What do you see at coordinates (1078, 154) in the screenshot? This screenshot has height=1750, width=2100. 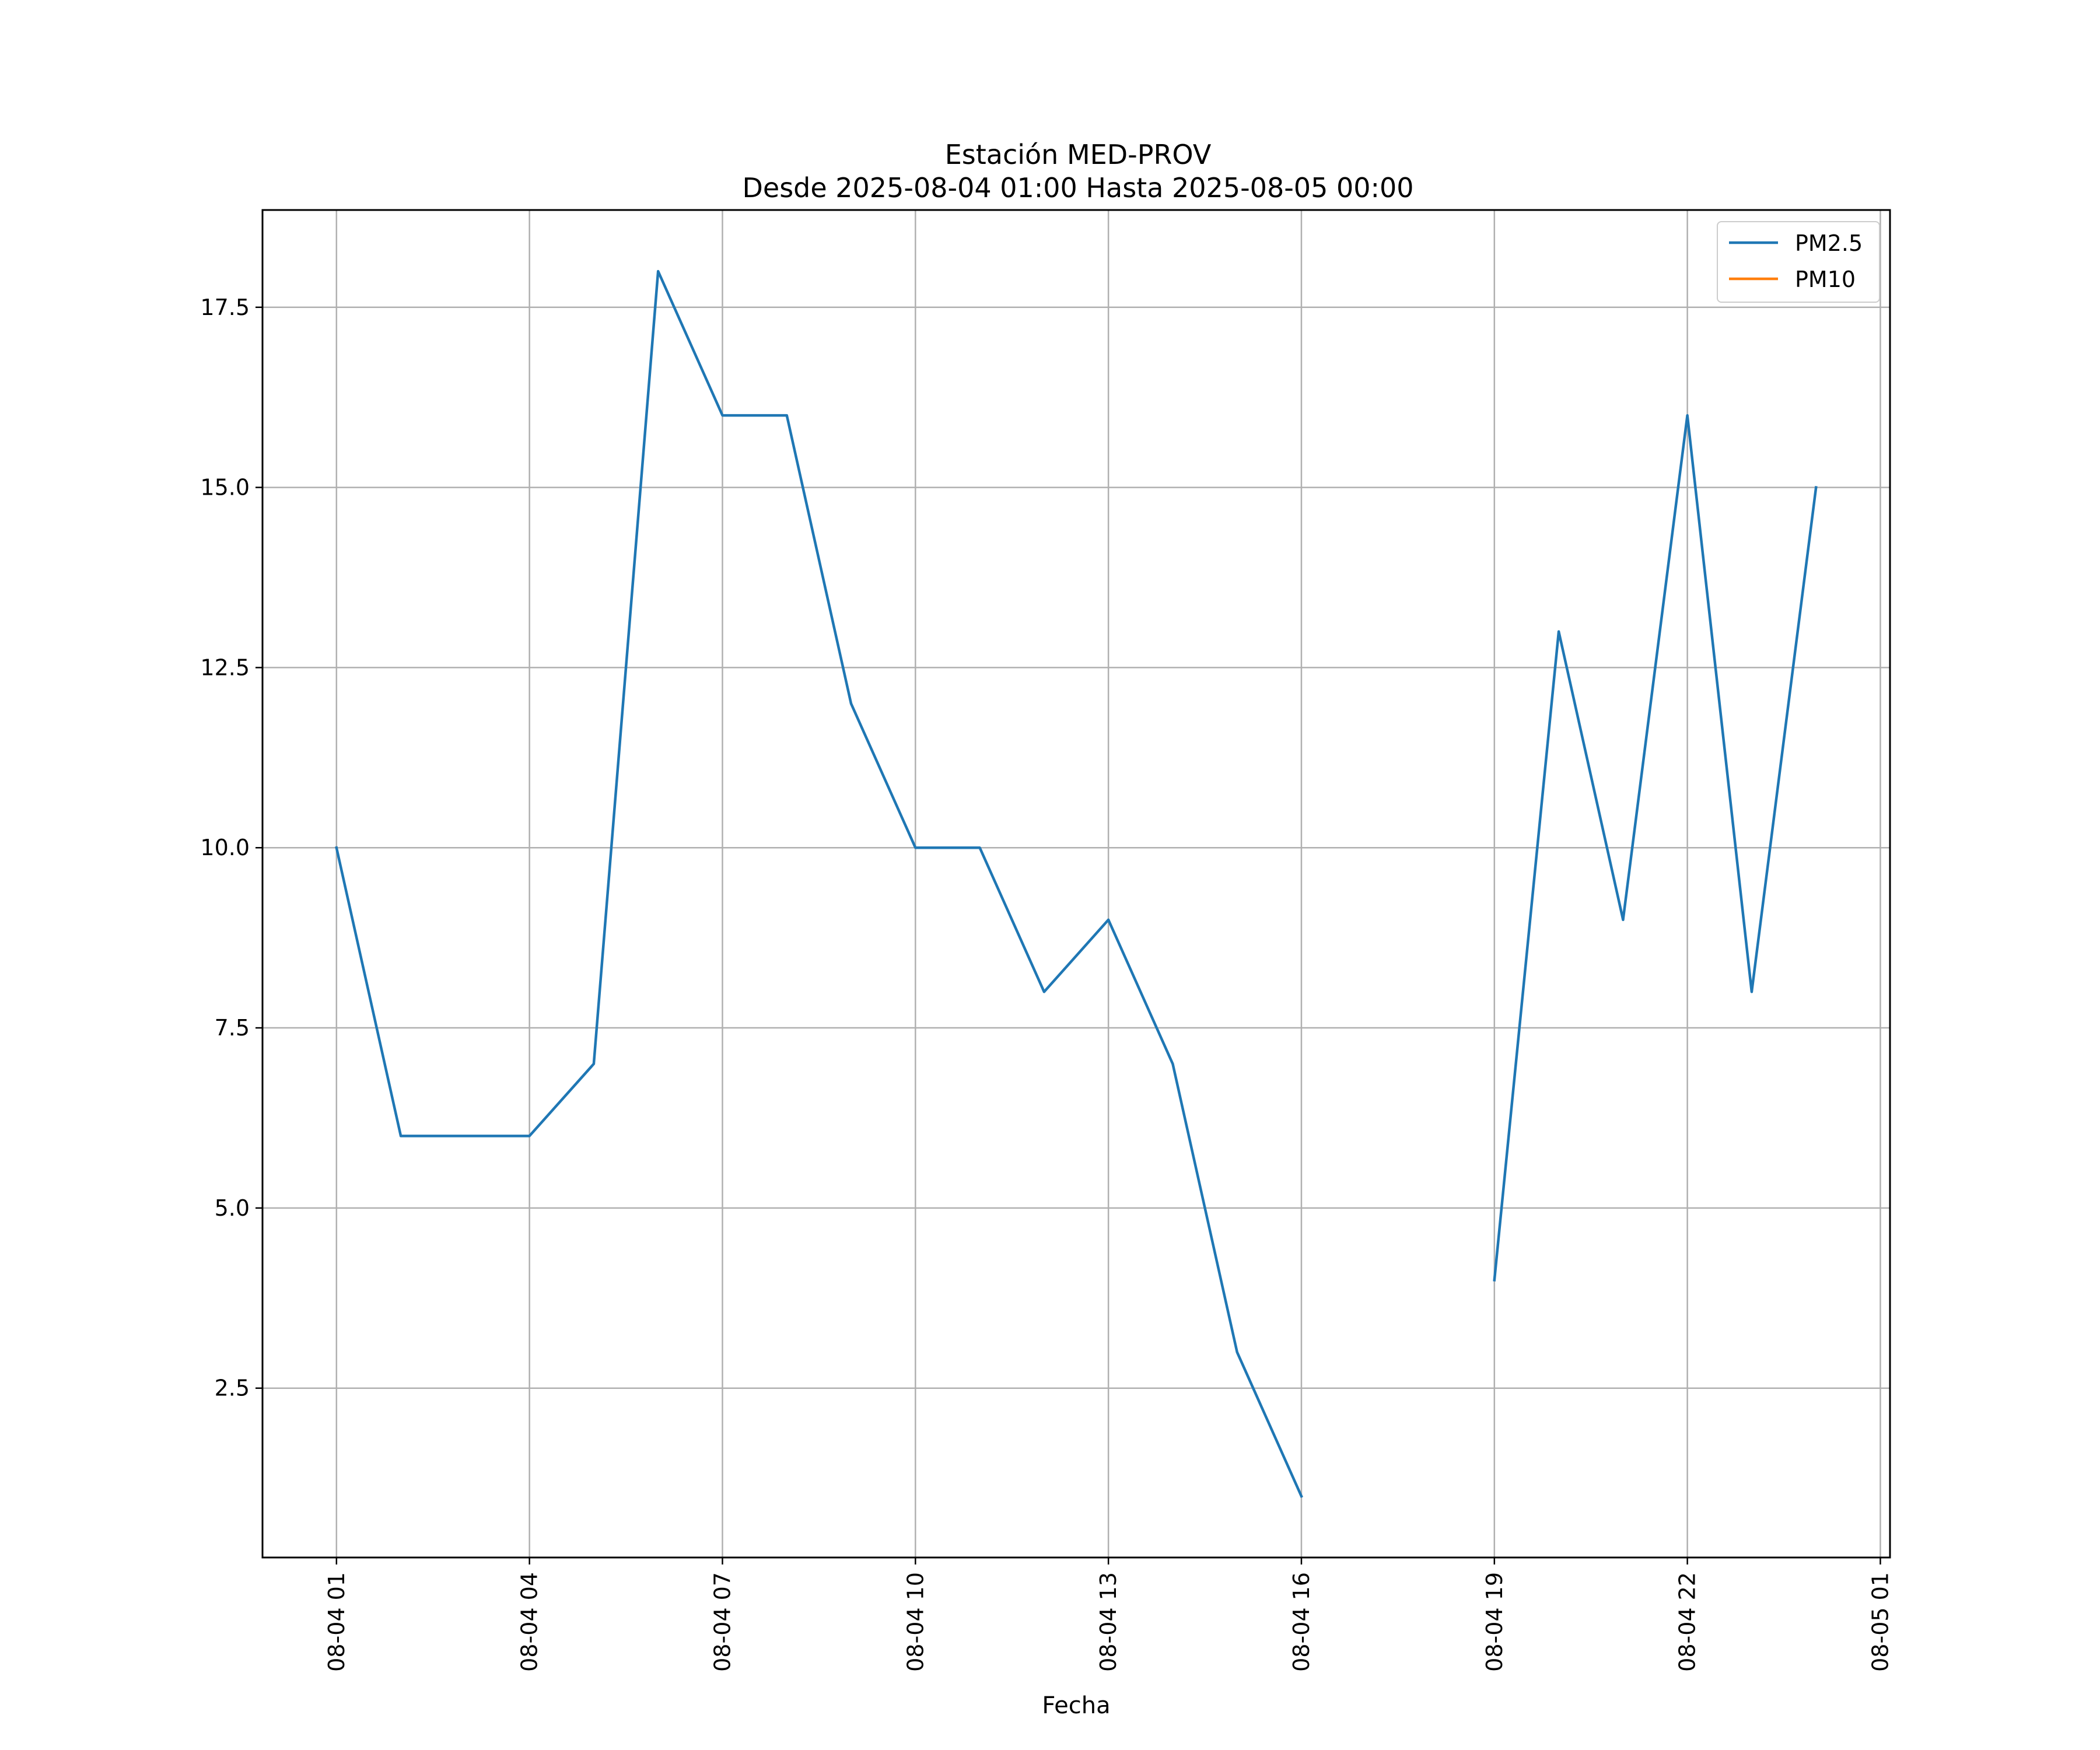 I see `chart-title-line-1: Estación MED-PROV` at bounding box center [1078, 154].